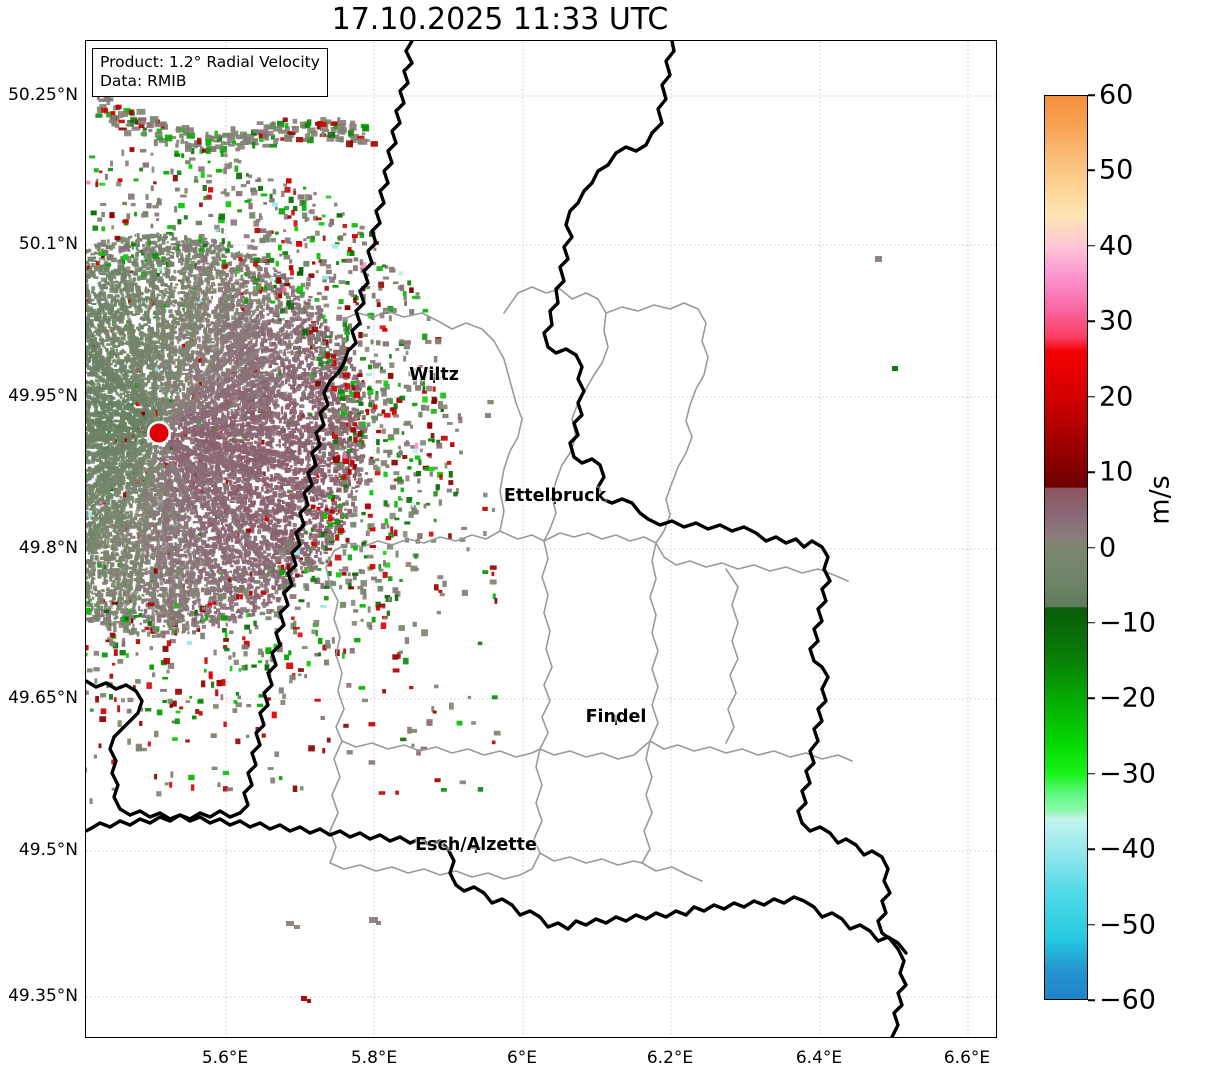 The image size is (1207, 1081). I want to click on y-tick-label: 50.25°N, so click(43, 95).